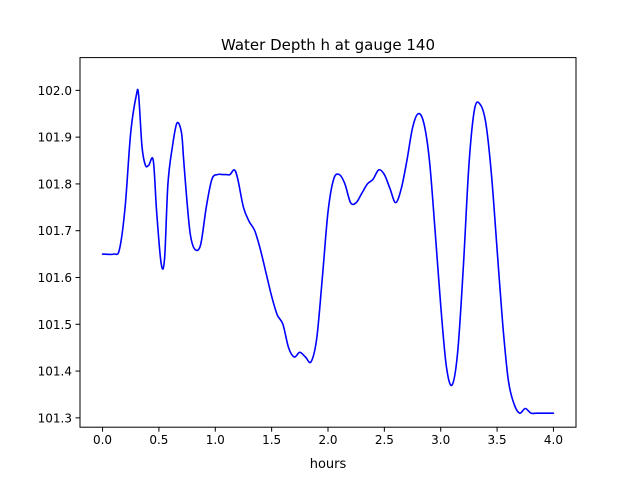  Describe the element at coordinates (553, 440) in the screenshot. I see `x-tick-label: 4.0` at that location.